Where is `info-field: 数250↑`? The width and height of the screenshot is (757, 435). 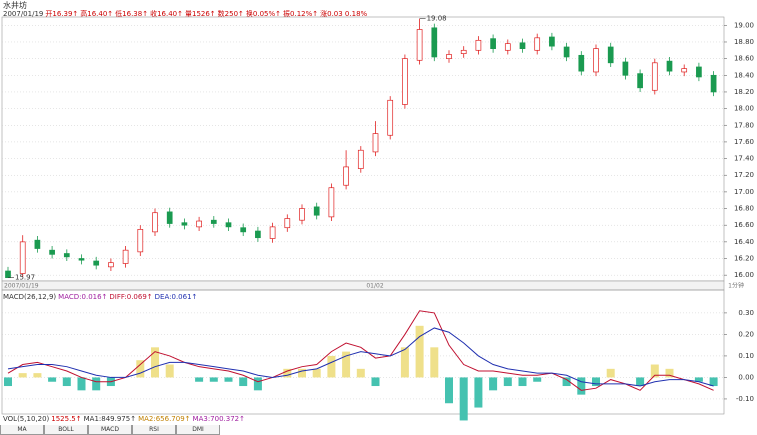
info-field: 数250↑ is located at coordinates (230, 14).